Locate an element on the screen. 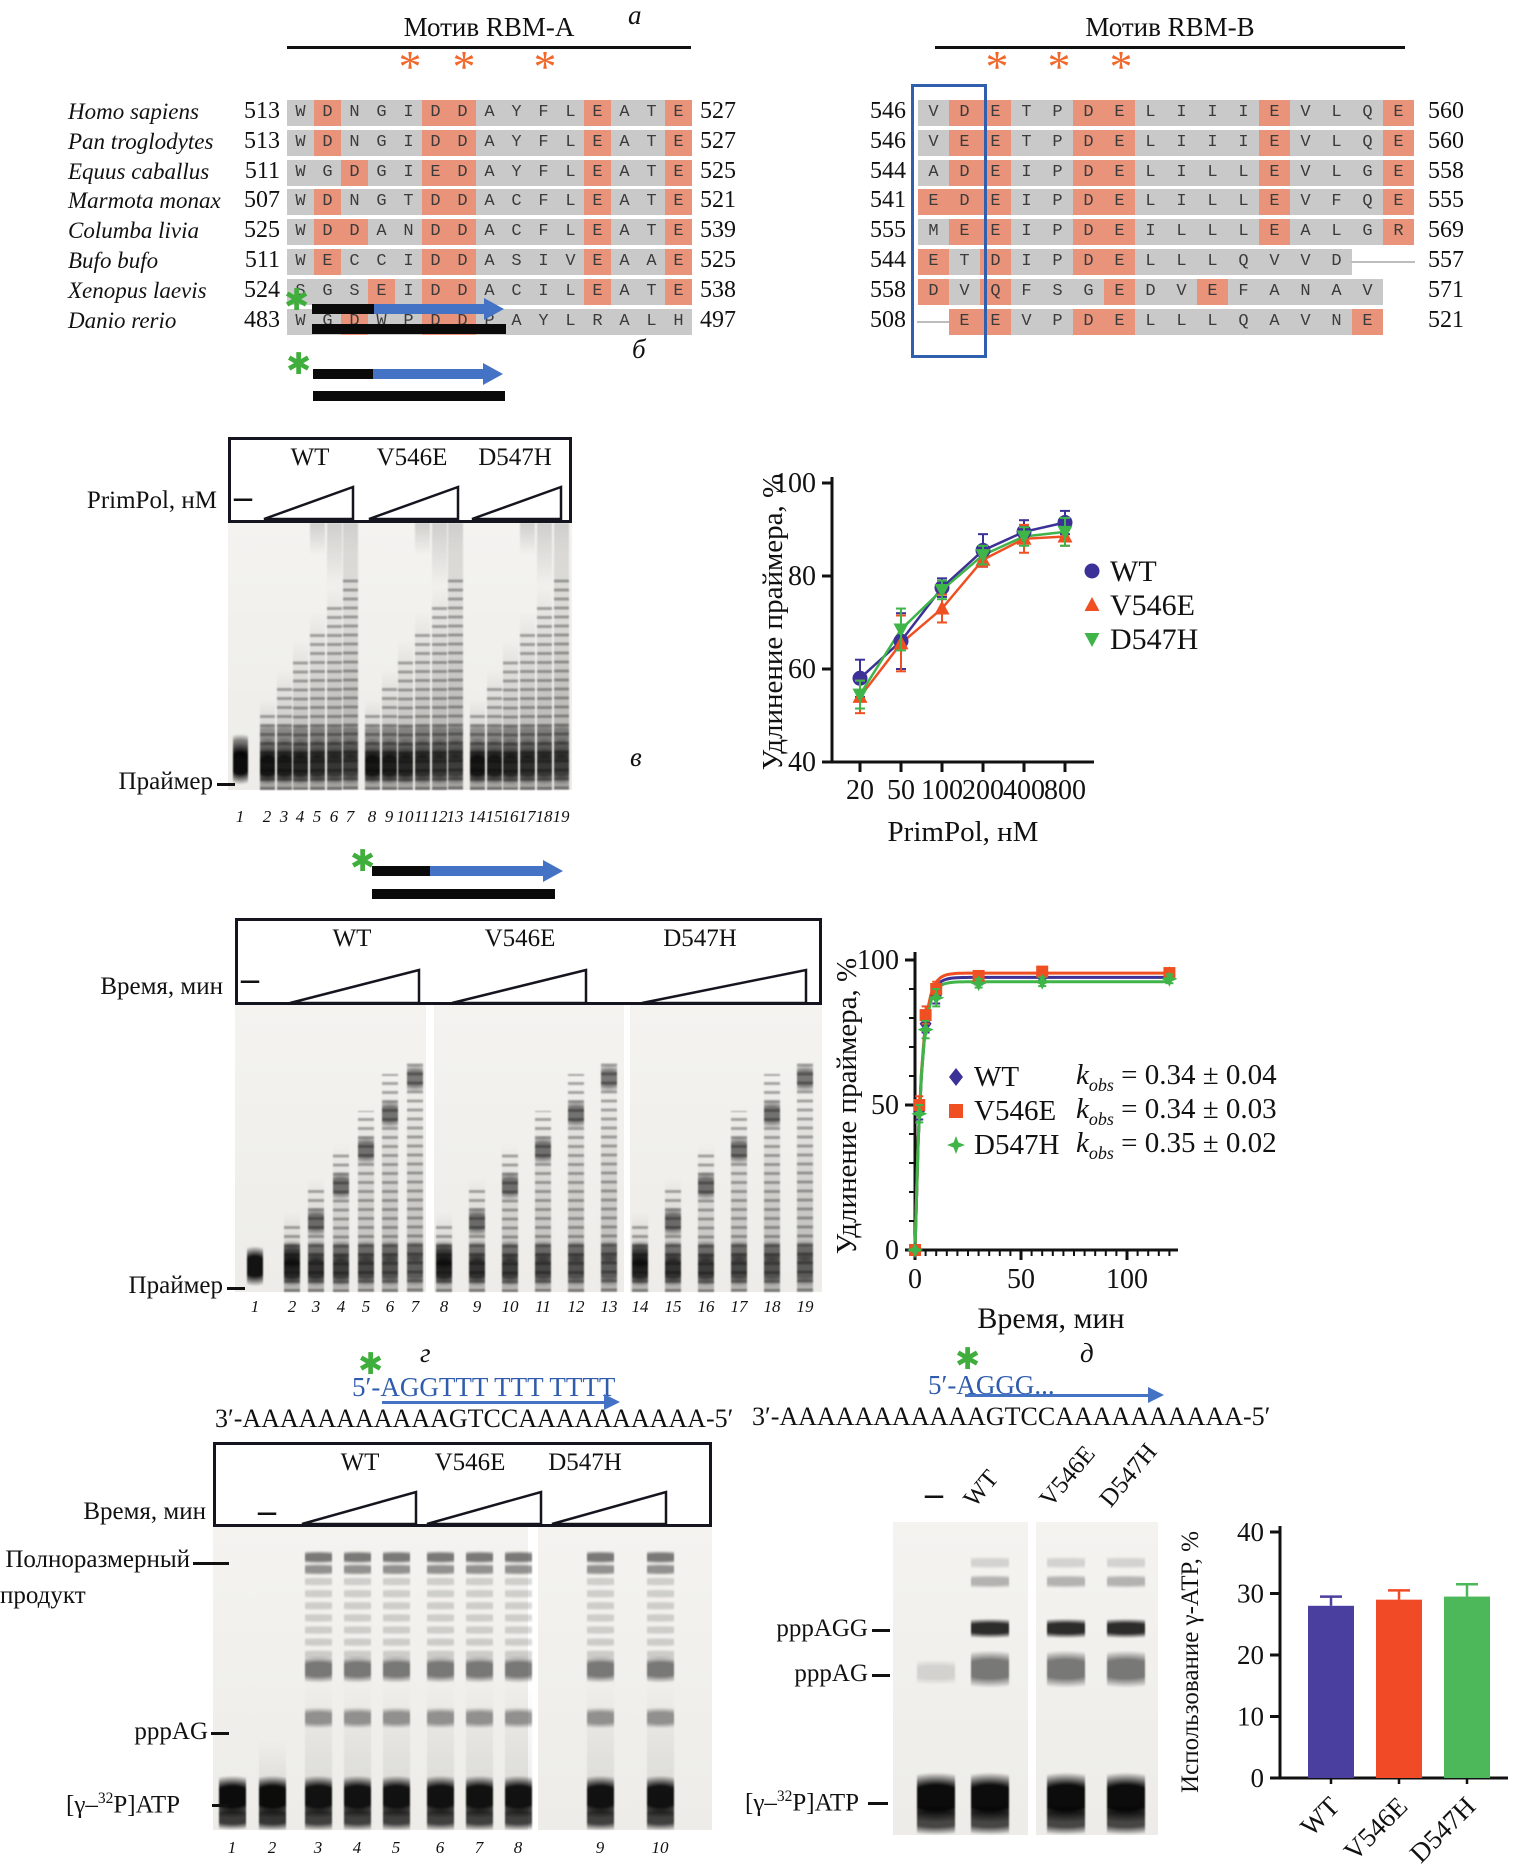  extension-arrow-bar is located at coordinates (428, 374).